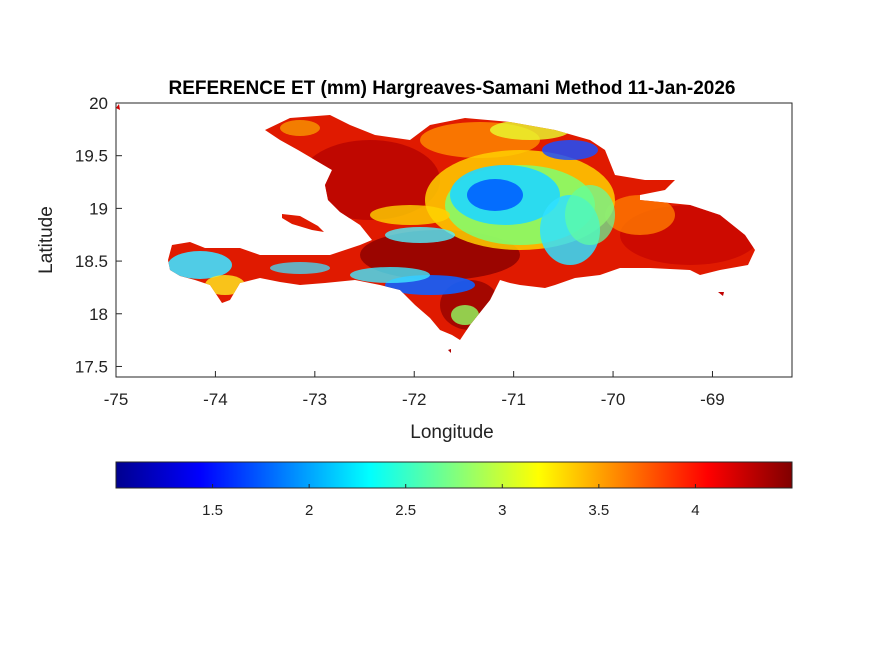  What do you see at coordinates (116, 399) in the screenshot?
I see `x-tick-label: -75` at bounding box center [116, 399].